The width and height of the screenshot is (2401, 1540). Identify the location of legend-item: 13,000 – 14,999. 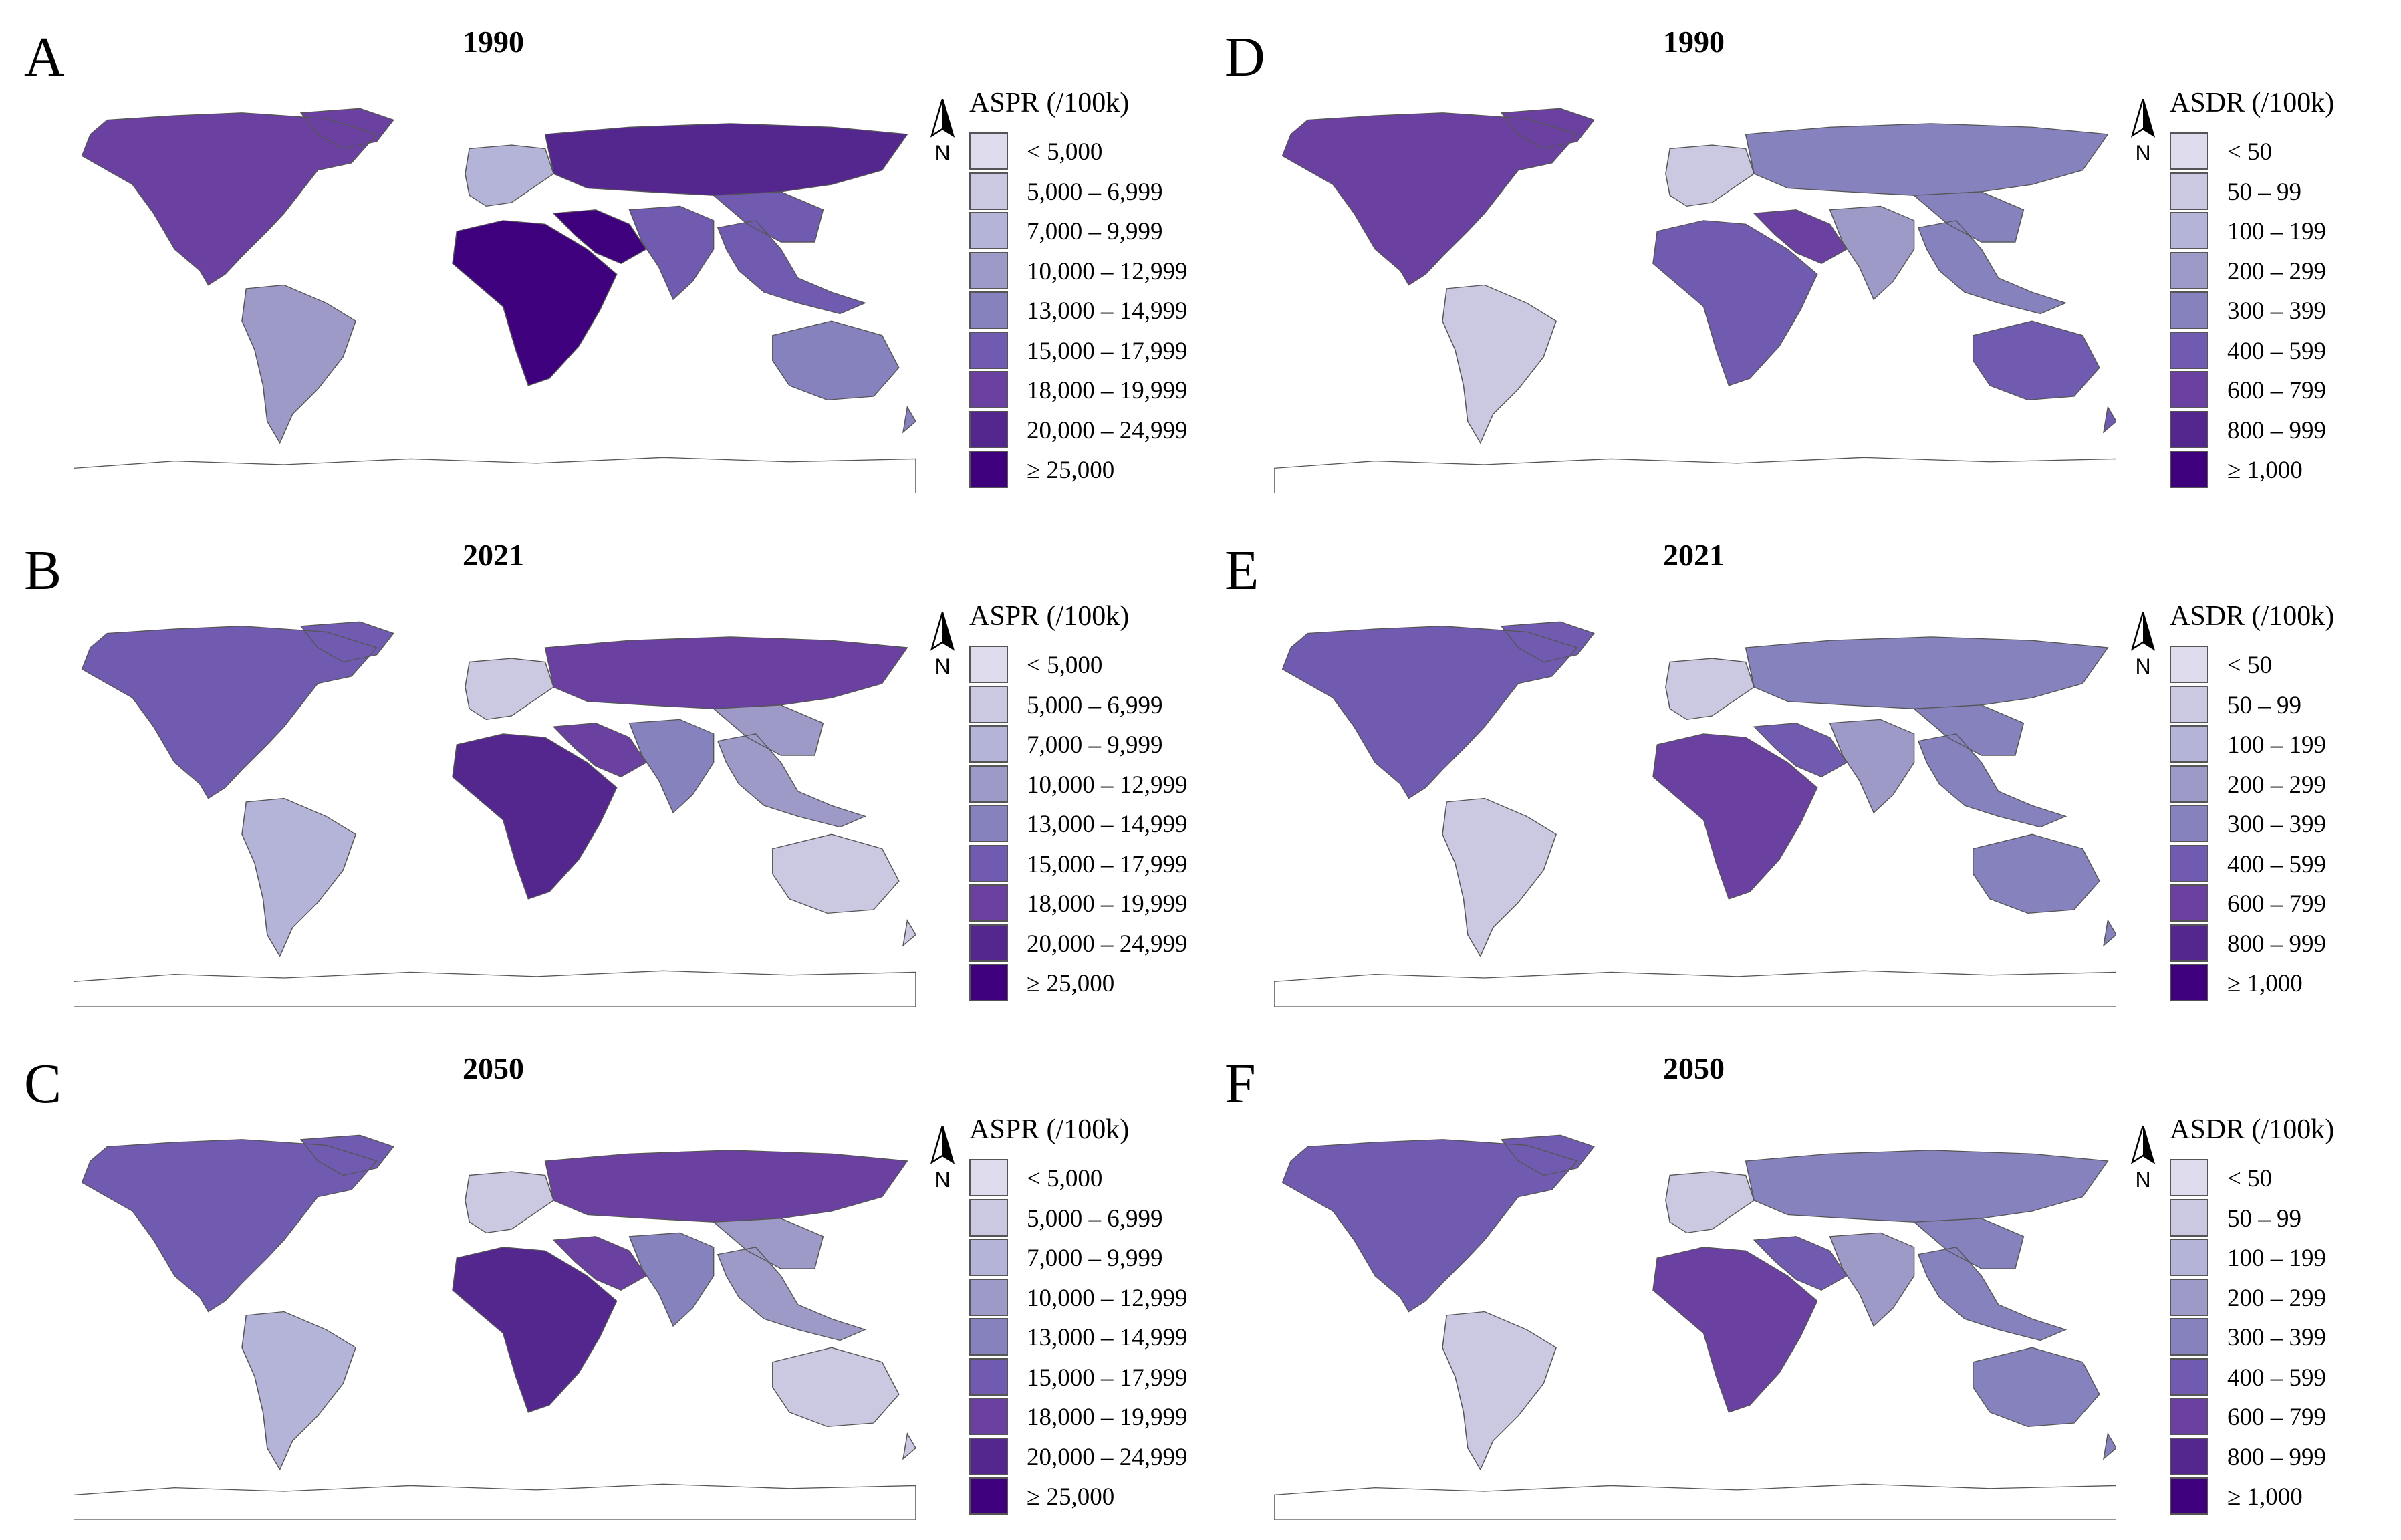
(1083, 1337).